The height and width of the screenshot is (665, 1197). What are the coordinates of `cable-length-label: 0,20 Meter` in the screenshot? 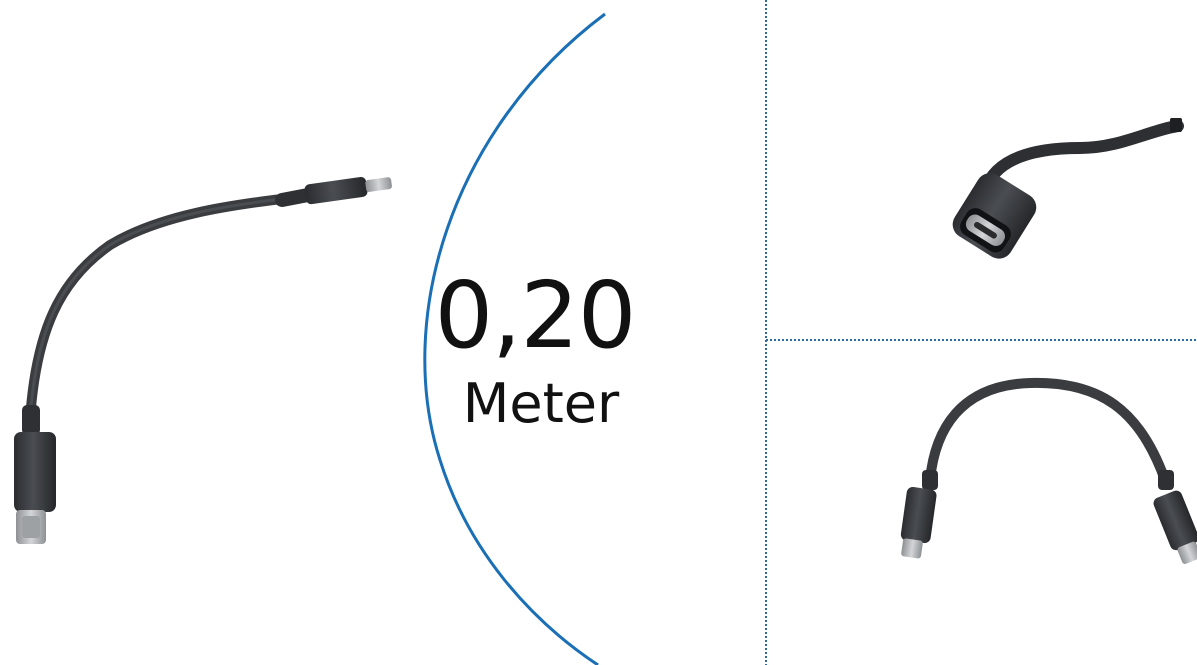 It's located at (535, 351).